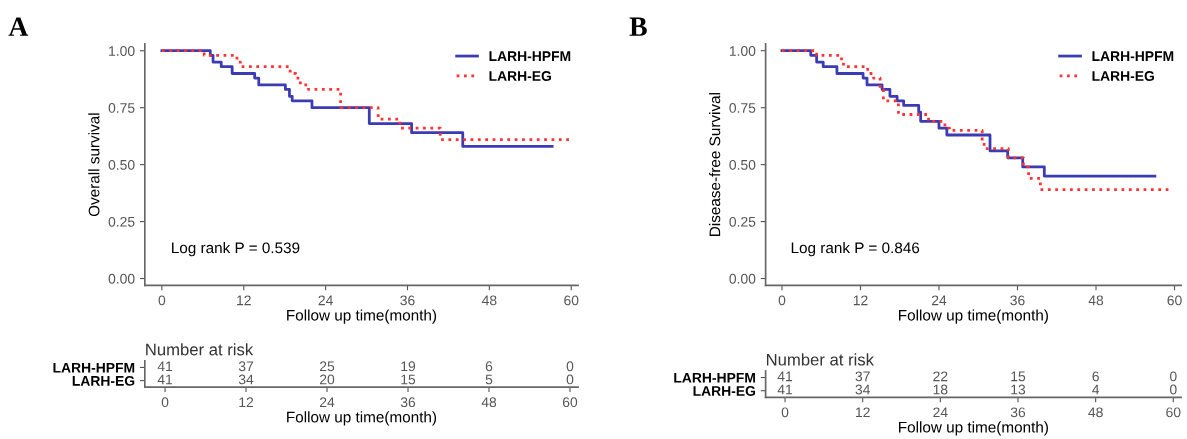 The width and height of the screenshot is (1187, 439). I want to click on data-label: 18, so click(940, 389).